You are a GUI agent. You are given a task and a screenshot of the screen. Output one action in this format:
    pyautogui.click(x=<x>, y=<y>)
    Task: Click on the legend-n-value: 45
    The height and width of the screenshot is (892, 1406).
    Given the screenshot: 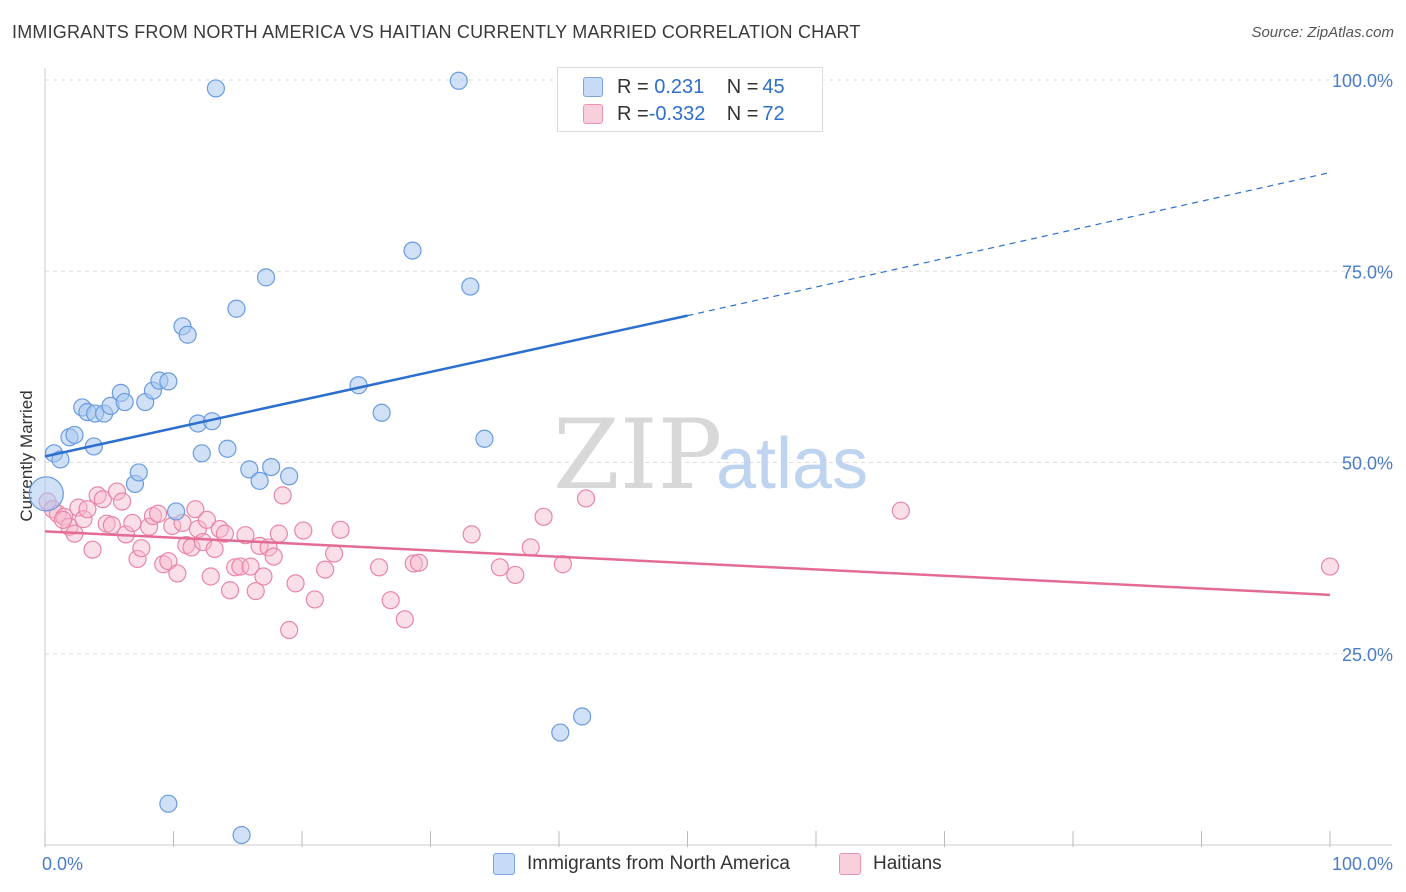 What is the action you would take?
    pyautogui.click(x=773, y=86)
    